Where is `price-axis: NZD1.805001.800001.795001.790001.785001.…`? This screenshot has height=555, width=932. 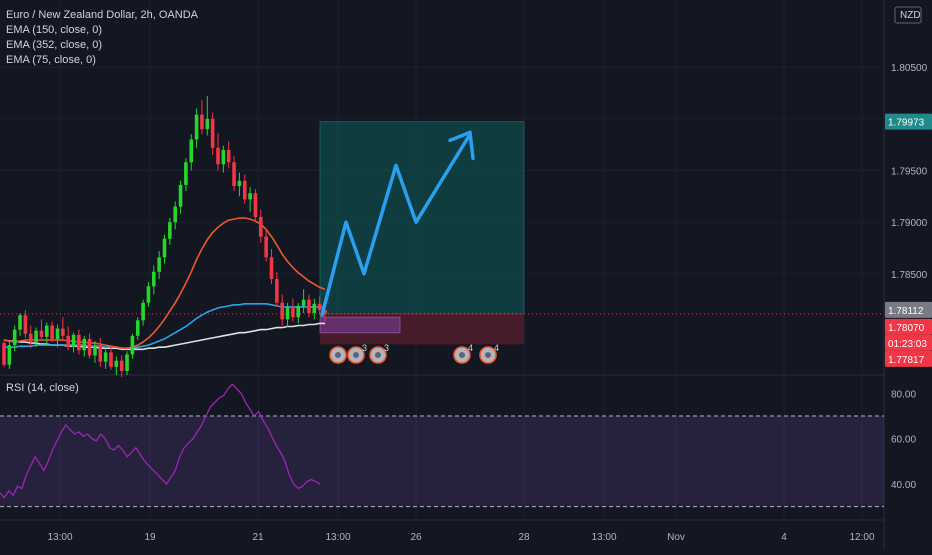 price-axis: NZD1.805001.800001.795001.790001.785001.… is located at coordinates (908, 275).